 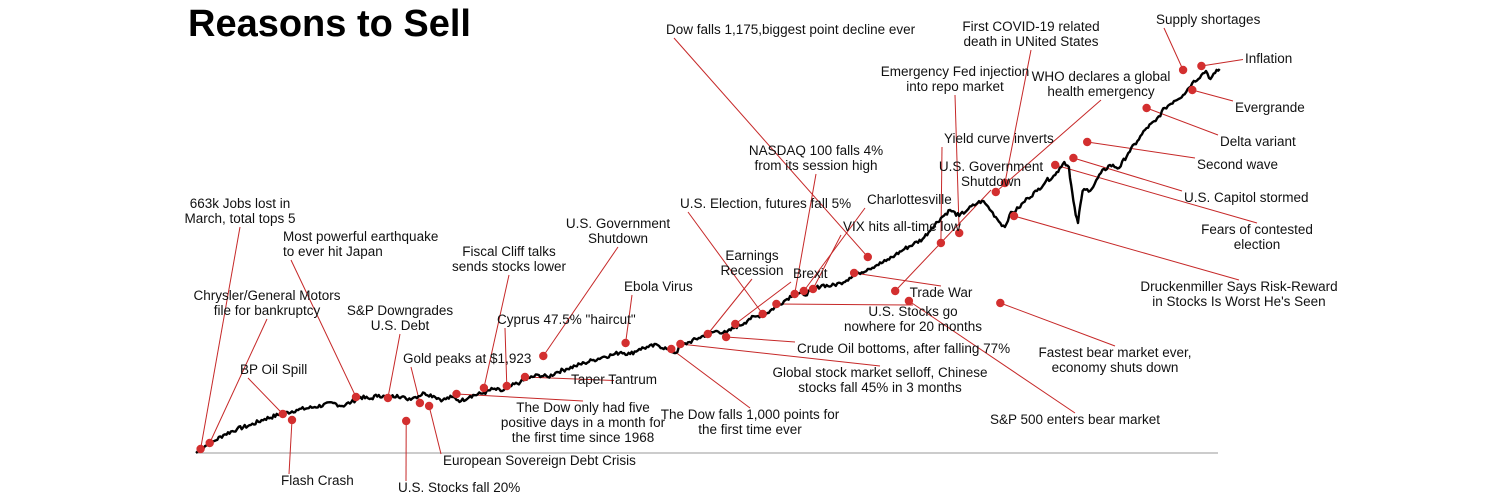 I want to click on event-label: WHO declares a global health emergency, so click(x=1101, y=84).